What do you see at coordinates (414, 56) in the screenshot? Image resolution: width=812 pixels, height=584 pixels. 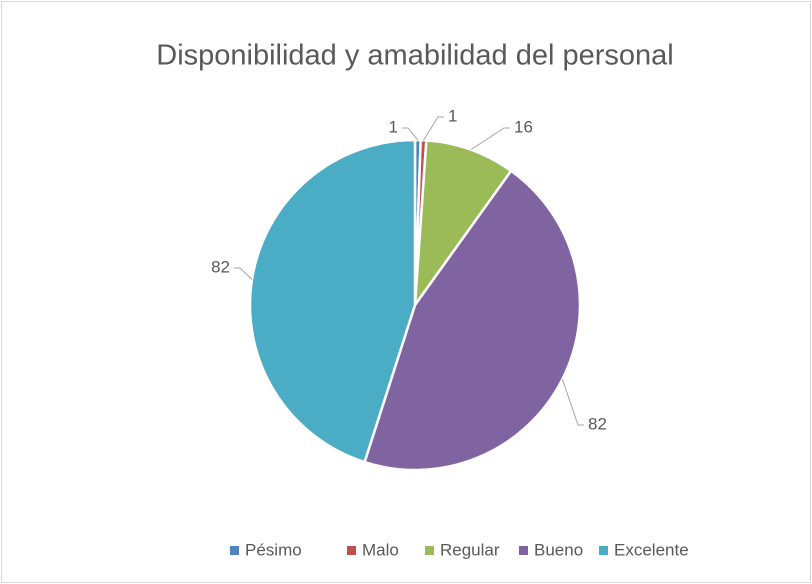 I see `chart-title: Disponibilidad y amabilidad del personal` at bounding box center [414, 56].